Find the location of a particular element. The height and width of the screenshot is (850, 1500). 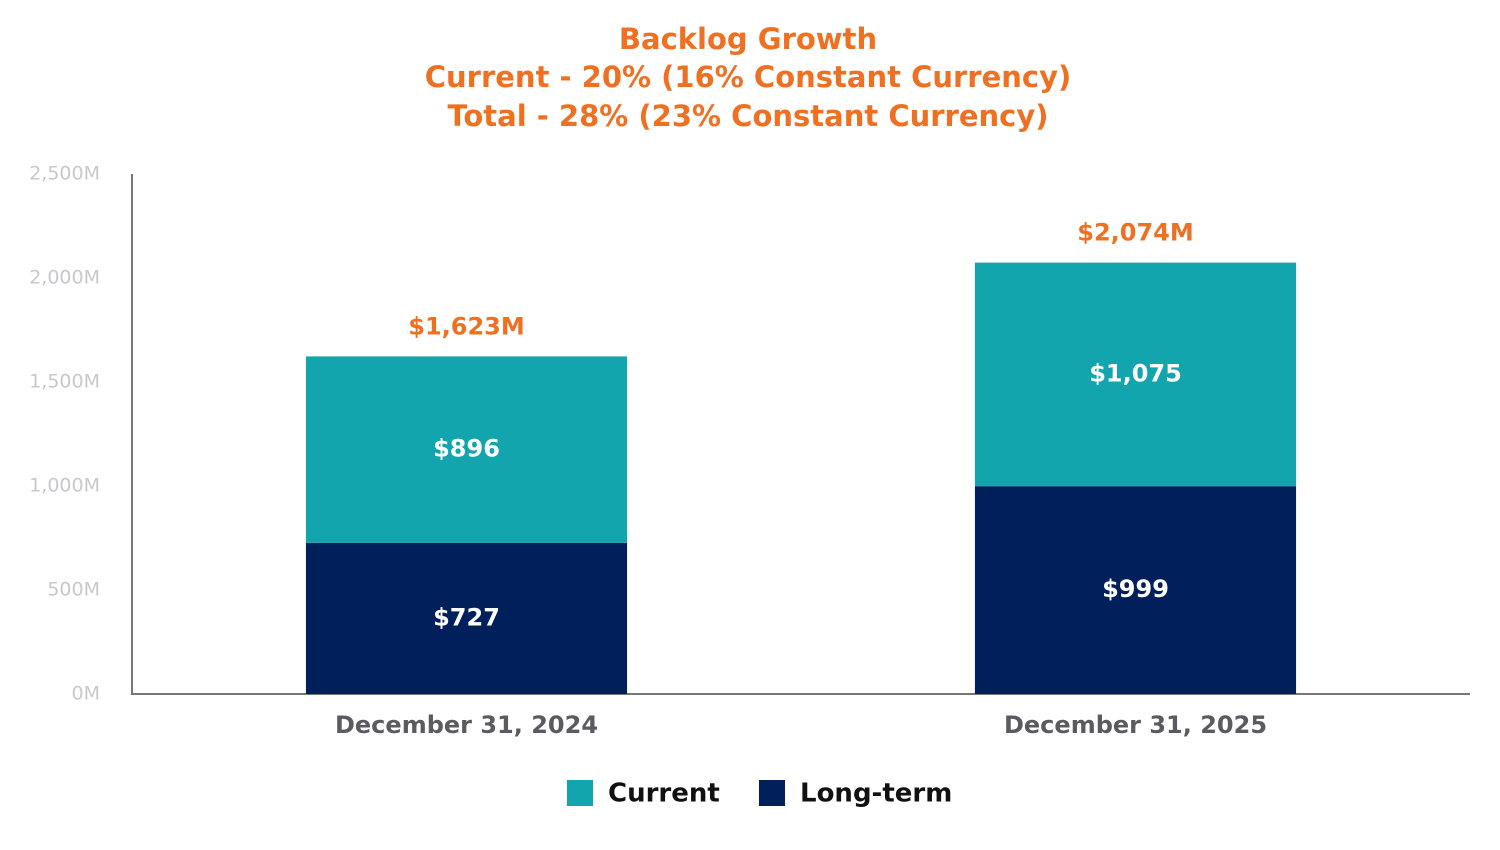

y-tick-label: 1,500M is located at coordinates (64, 382).